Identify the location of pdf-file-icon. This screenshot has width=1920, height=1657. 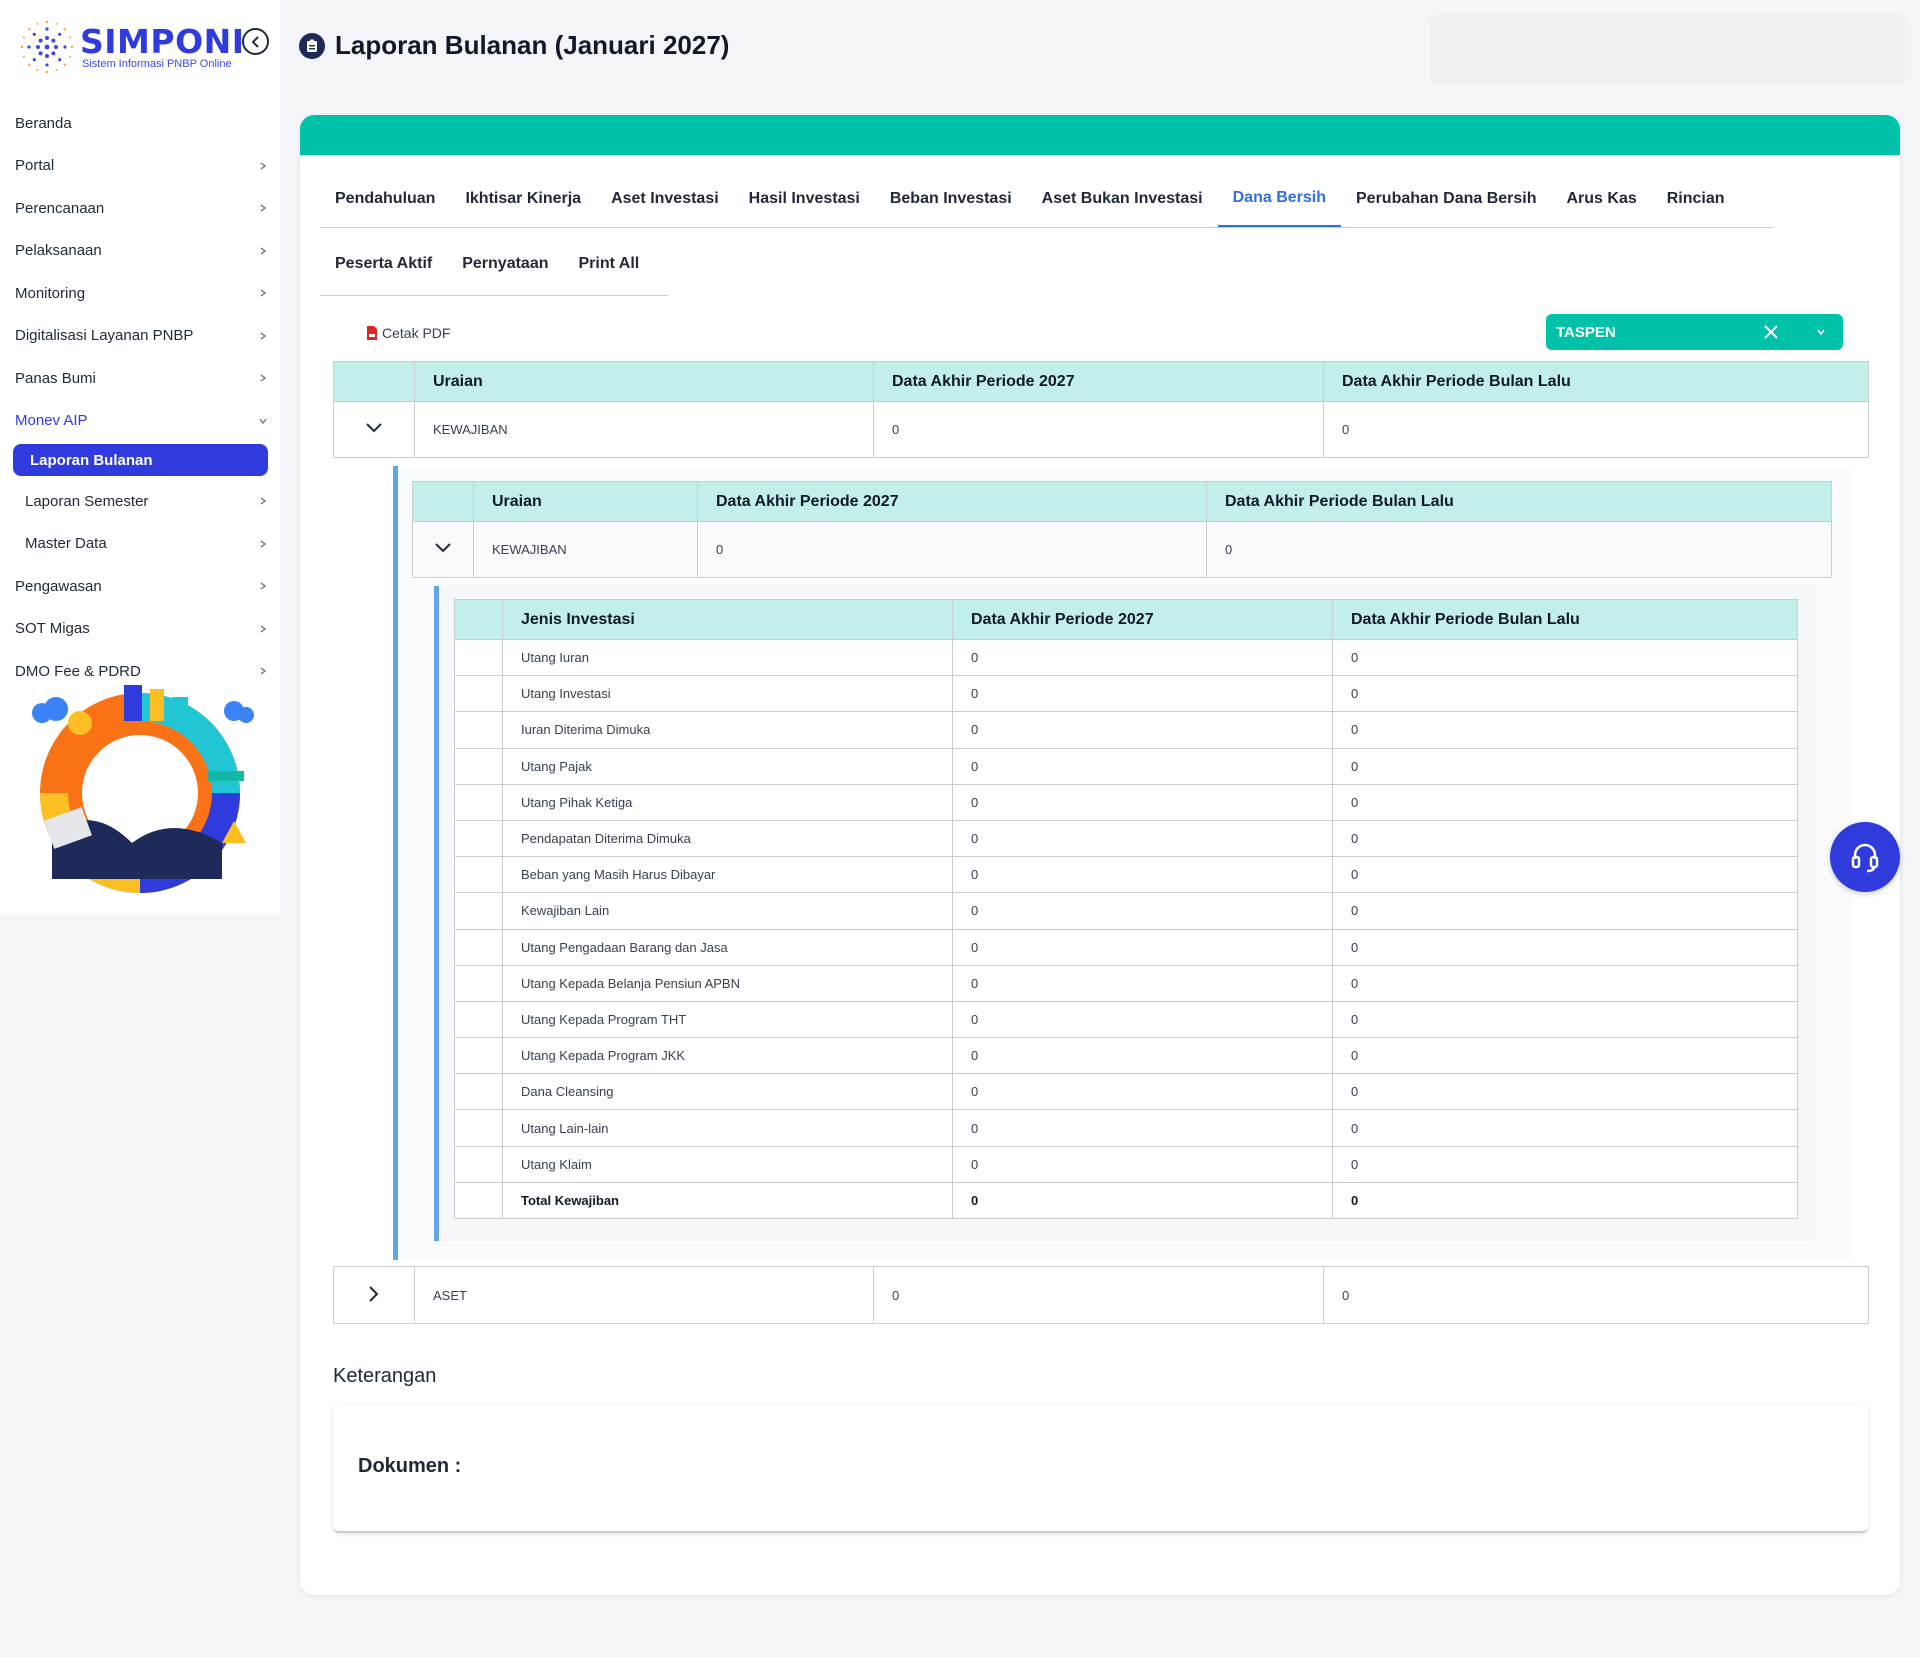
(372, 333).